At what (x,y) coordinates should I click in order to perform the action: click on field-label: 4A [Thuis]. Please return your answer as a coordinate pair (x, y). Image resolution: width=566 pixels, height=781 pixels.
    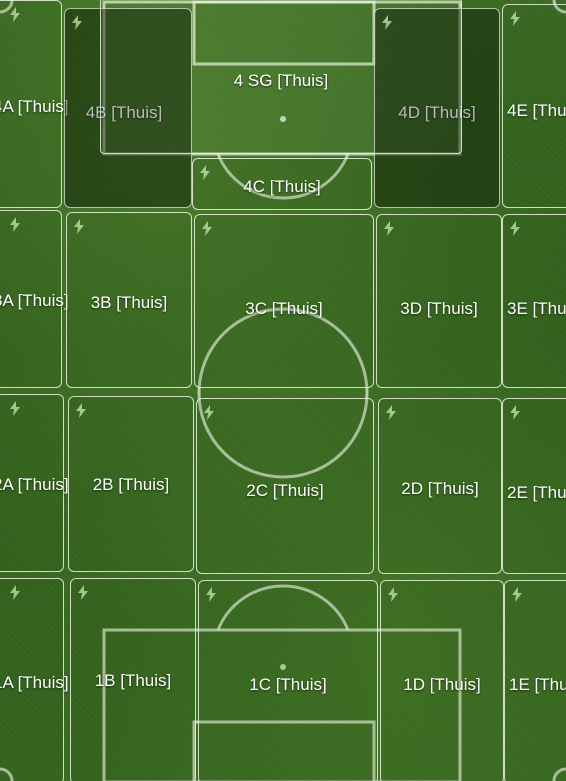
    Looking at the image, I should click on (34, 106).